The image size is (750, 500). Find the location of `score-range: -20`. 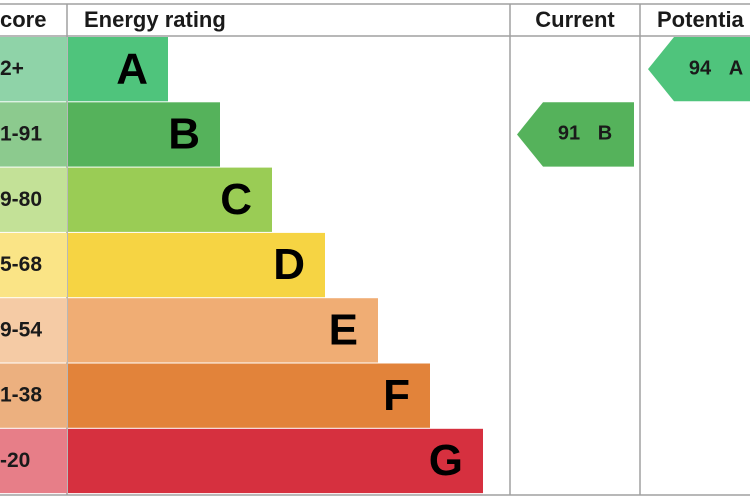

score-range: -20 is located at coordinates (15, 460).